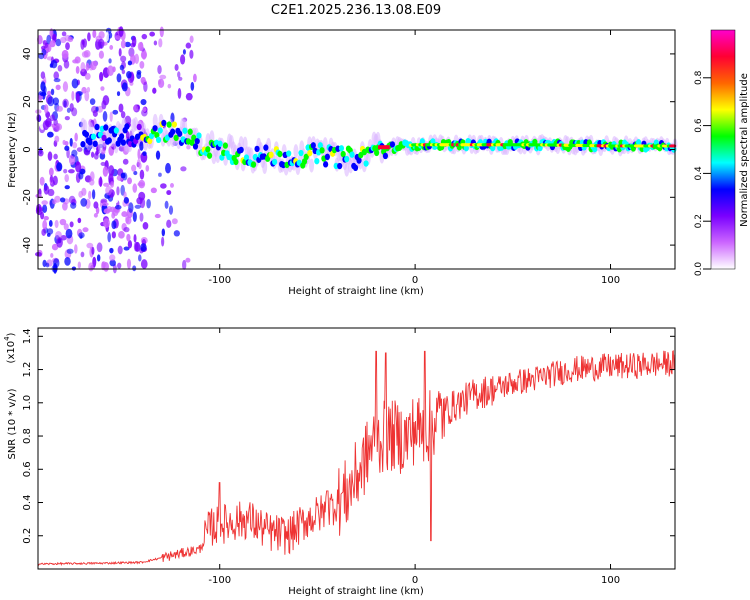 The height and width of the screenshot is (600, 750). I want to click on colorbar-label: Normalized spectral amplitude, so click(744, 150).